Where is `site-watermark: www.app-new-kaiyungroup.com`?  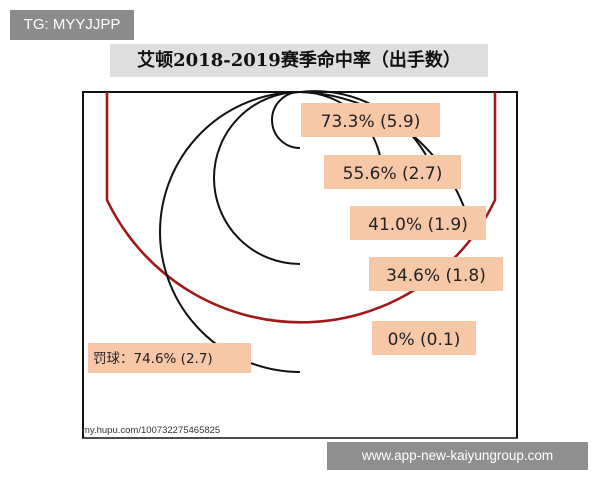 site-watermark: www.app-new-kaiyungroup.com is located at coordinates (457, 456).